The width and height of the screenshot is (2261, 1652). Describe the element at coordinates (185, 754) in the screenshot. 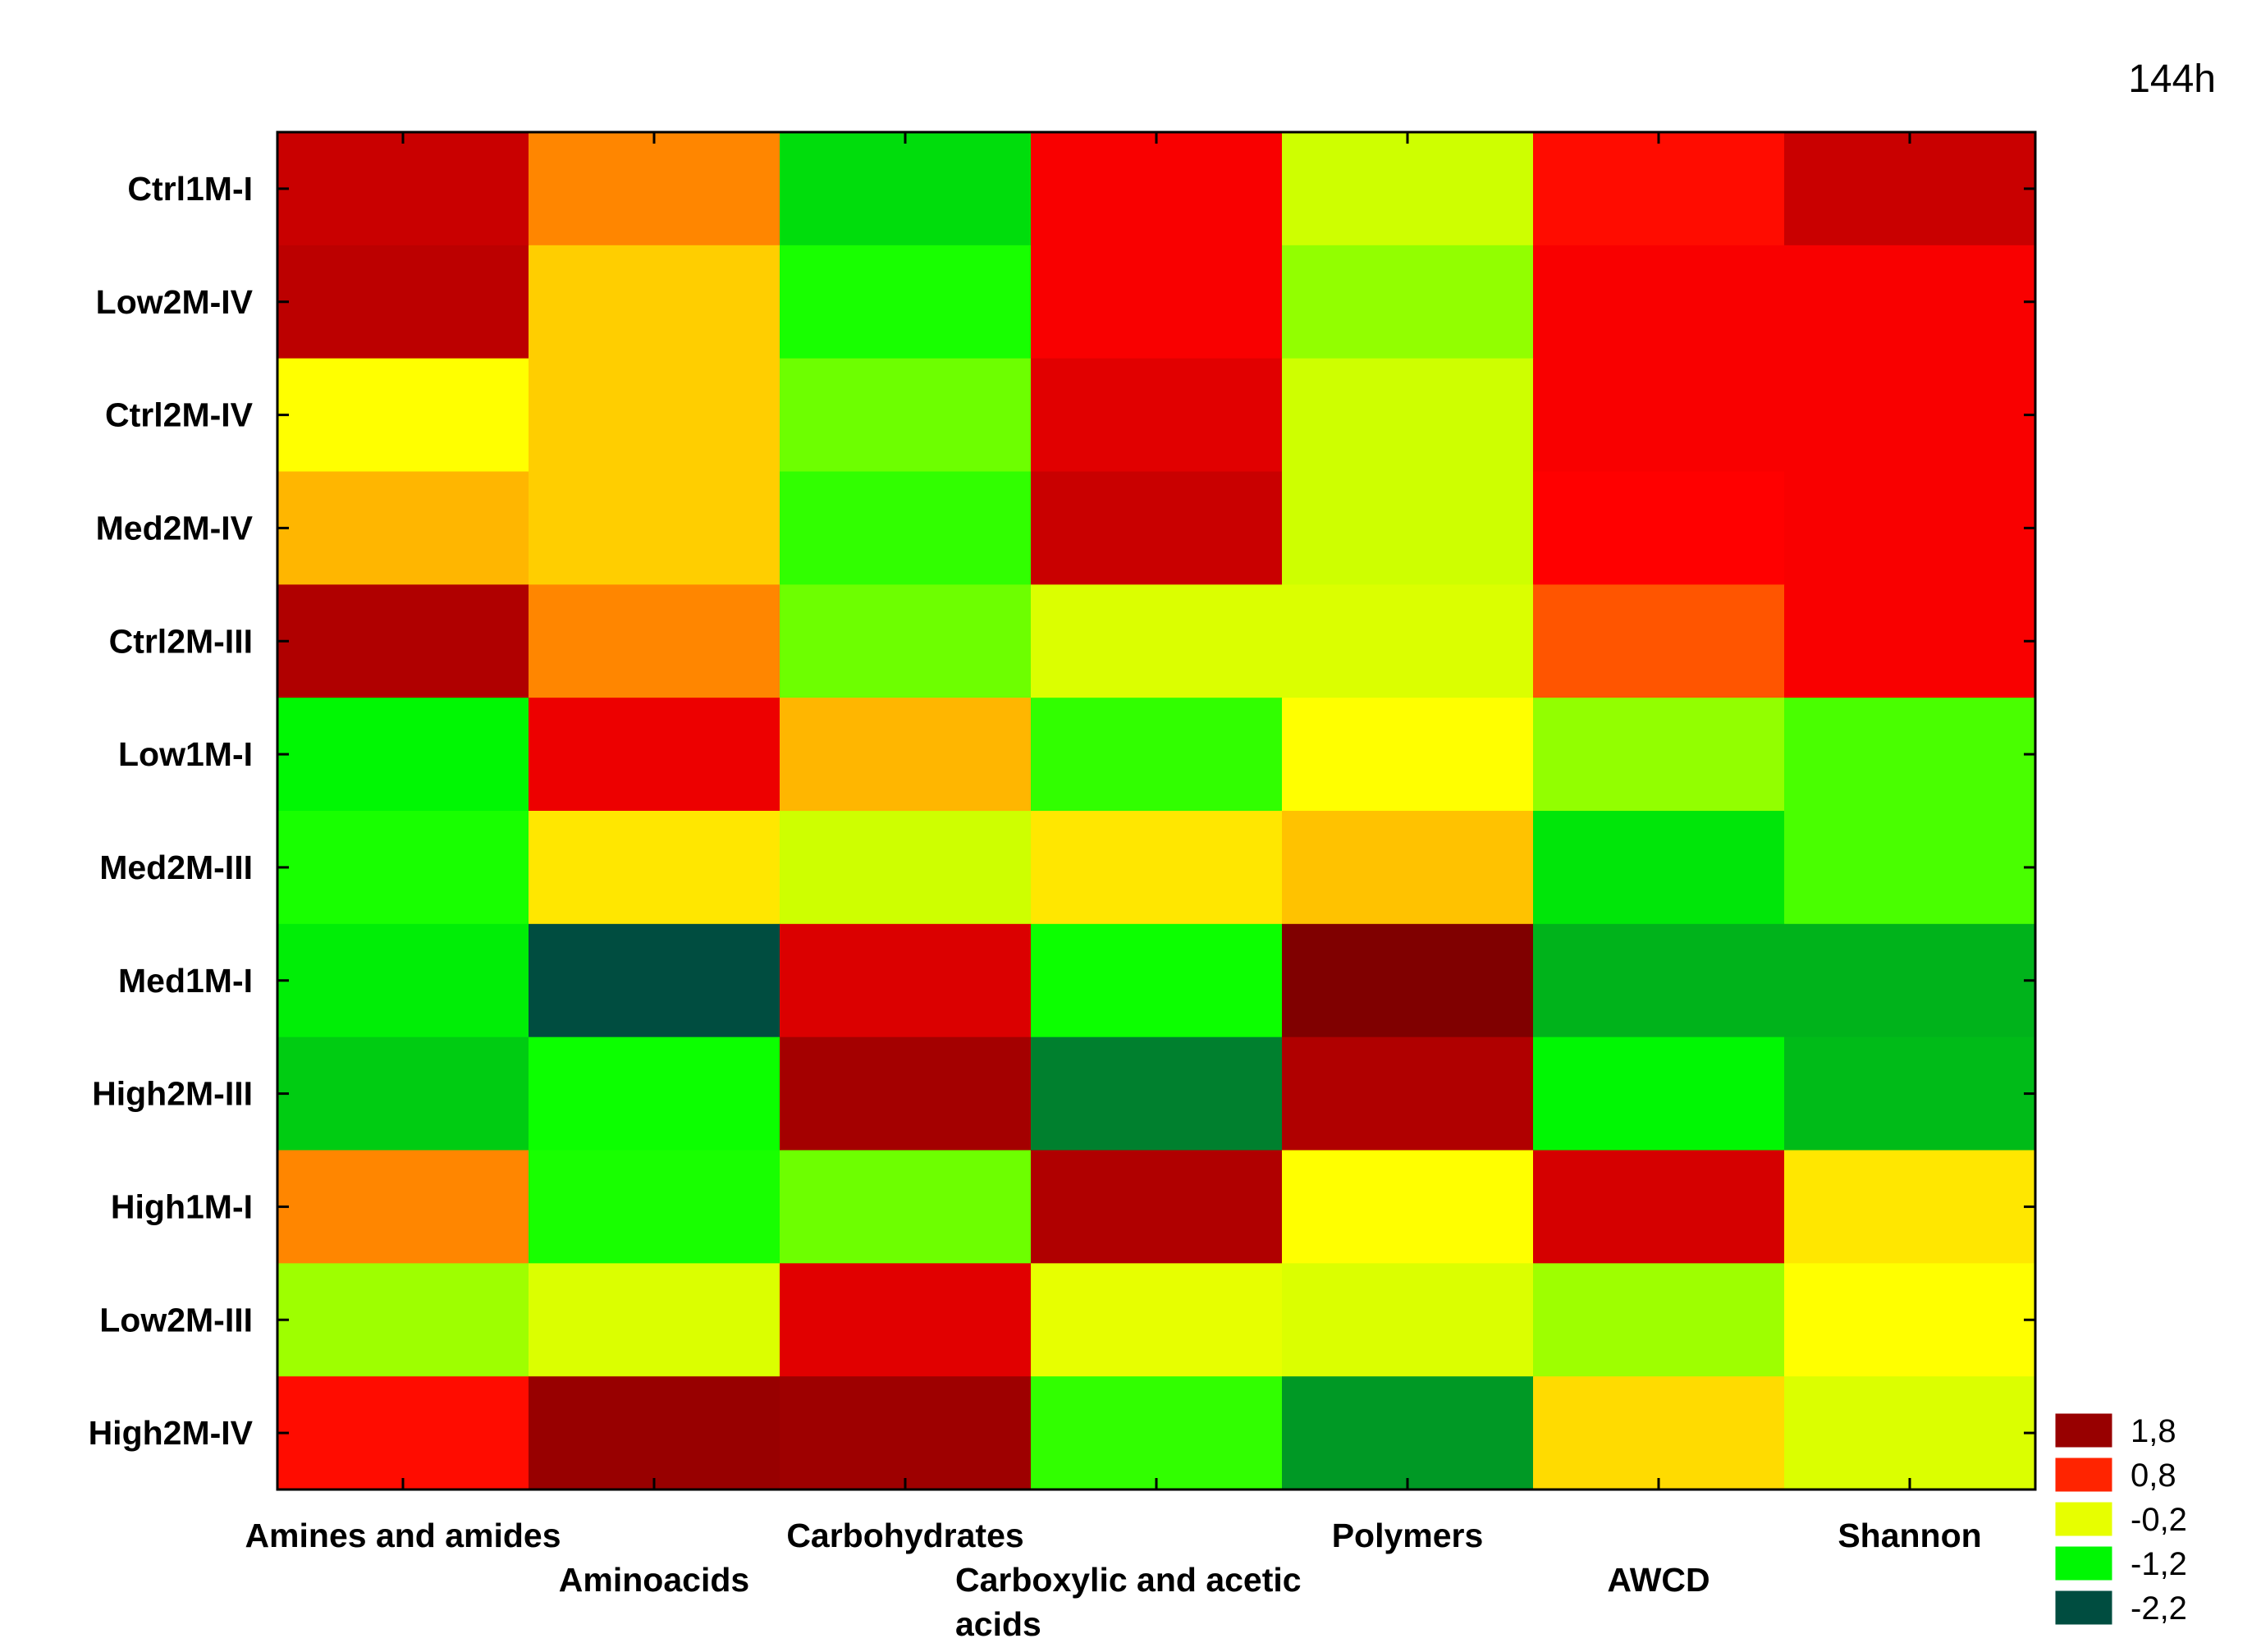

I see `row-label: Low1M-I` at that location.